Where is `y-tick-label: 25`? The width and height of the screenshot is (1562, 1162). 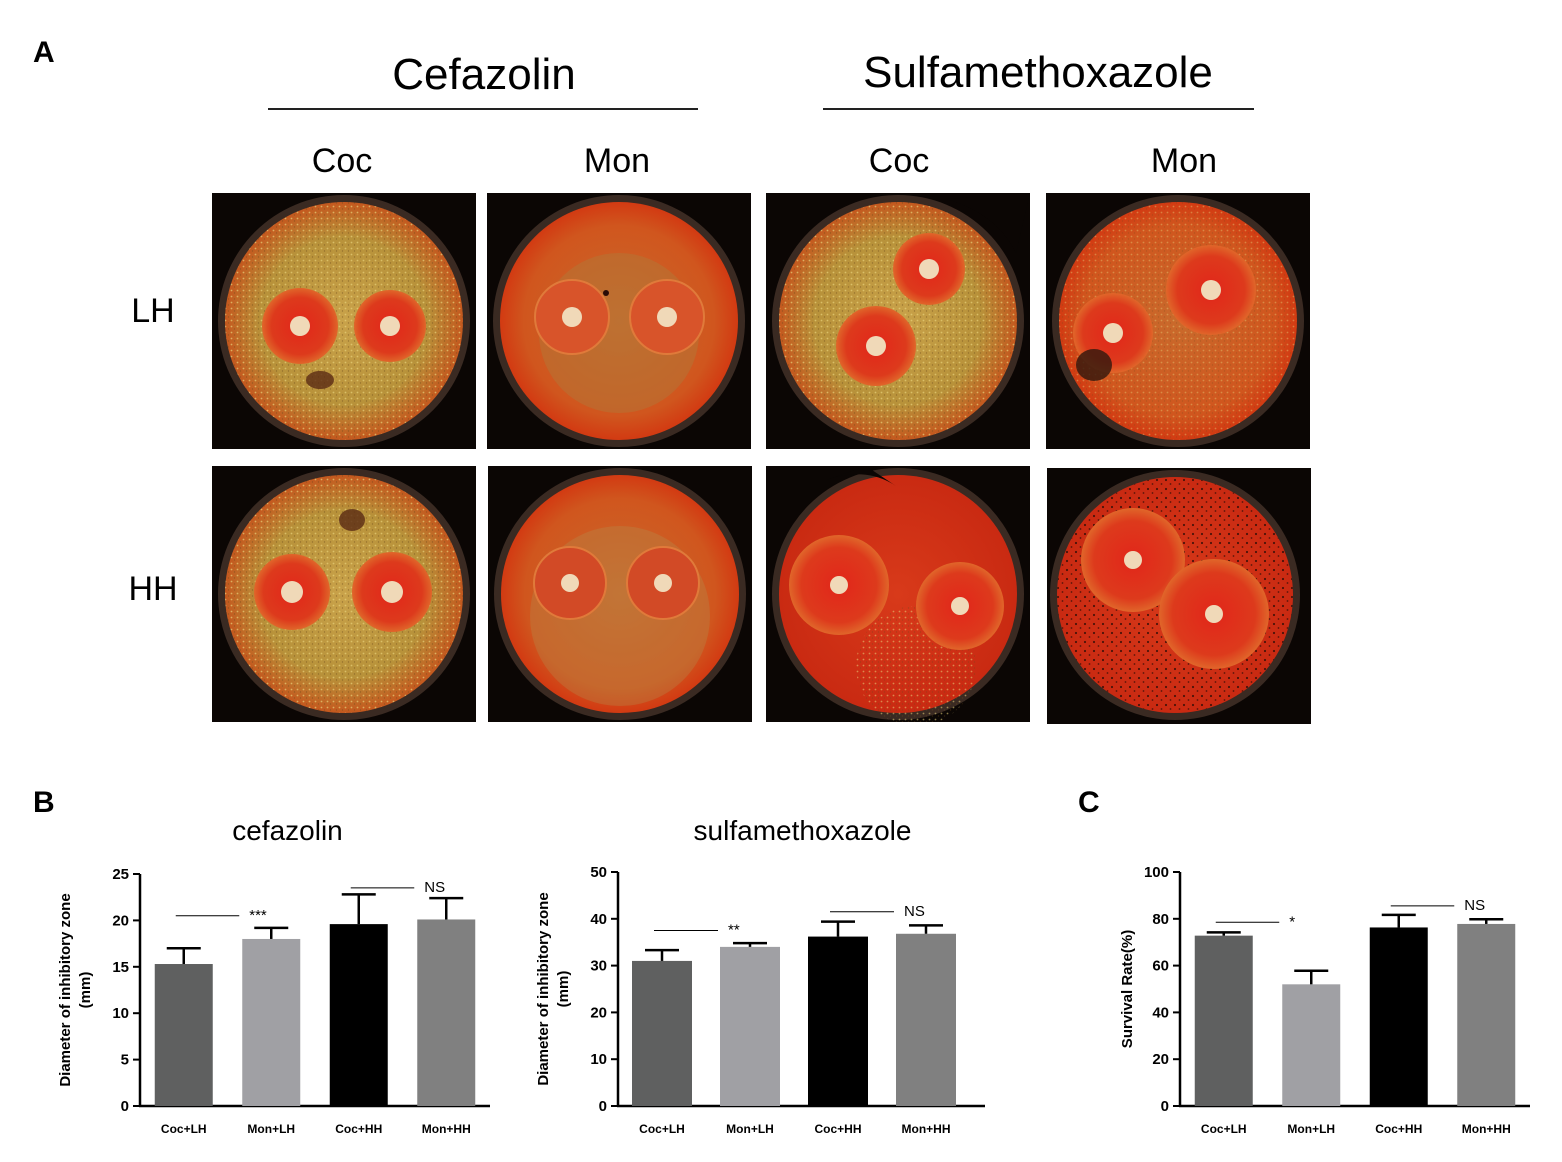
y-tick-label: 25 is located at coordinates (120, 874).